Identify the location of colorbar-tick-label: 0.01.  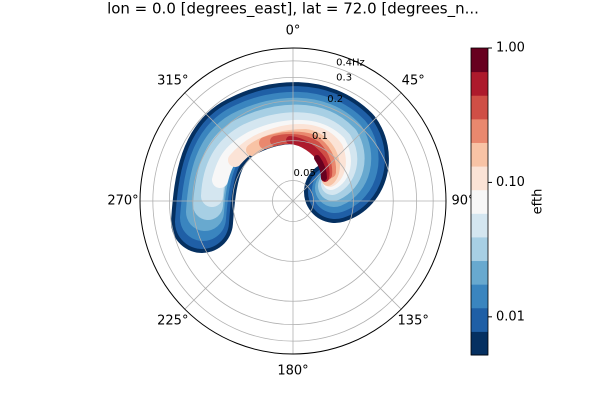
(510, 316).